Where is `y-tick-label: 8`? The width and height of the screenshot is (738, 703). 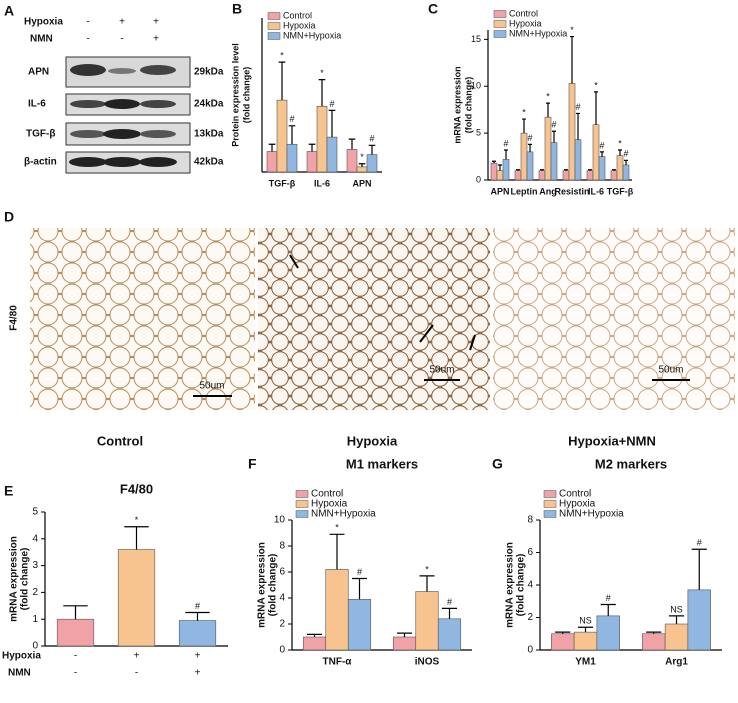
y-tick-label: 8 is located at coordinates (282, 546).